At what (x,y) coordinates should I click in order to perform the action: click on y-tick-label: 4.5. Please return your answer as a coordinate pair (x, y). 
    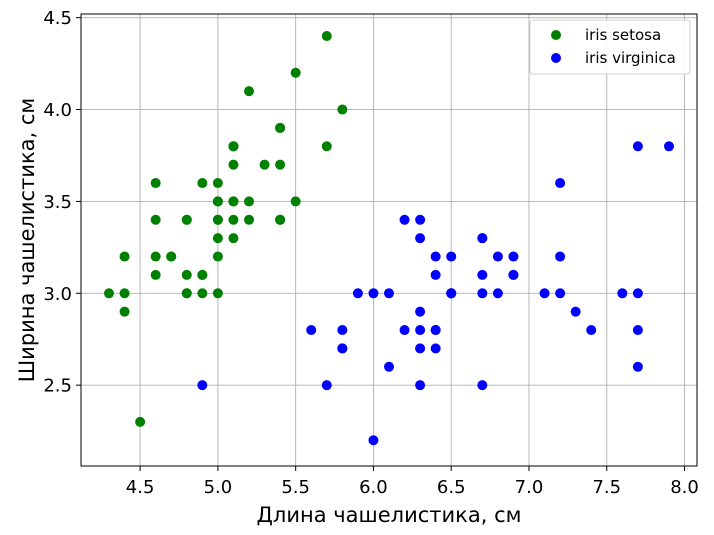
    Looking at the image, I should click on (57, 18).